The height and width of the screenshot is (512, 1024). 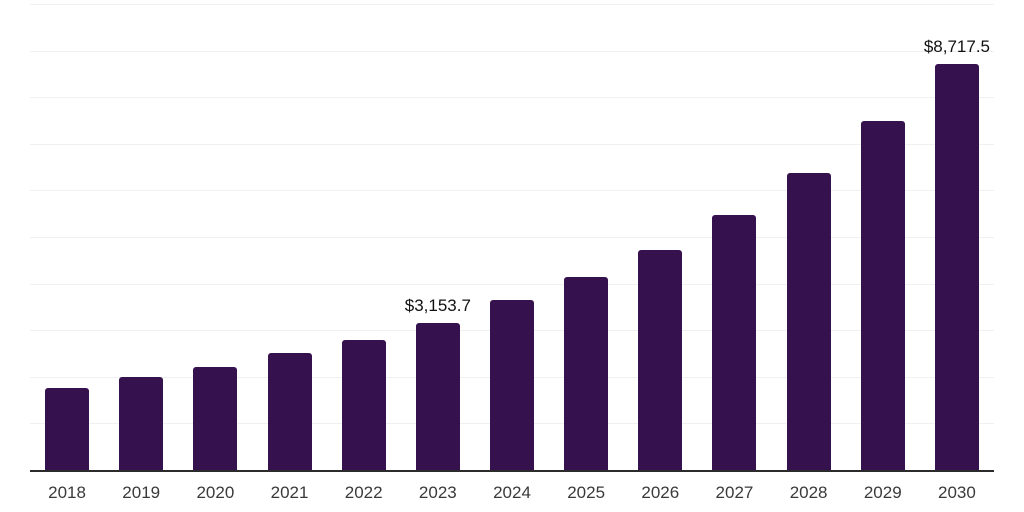 I want to click on x-tick-label-2026: 2026, so click(x=660, y=492).